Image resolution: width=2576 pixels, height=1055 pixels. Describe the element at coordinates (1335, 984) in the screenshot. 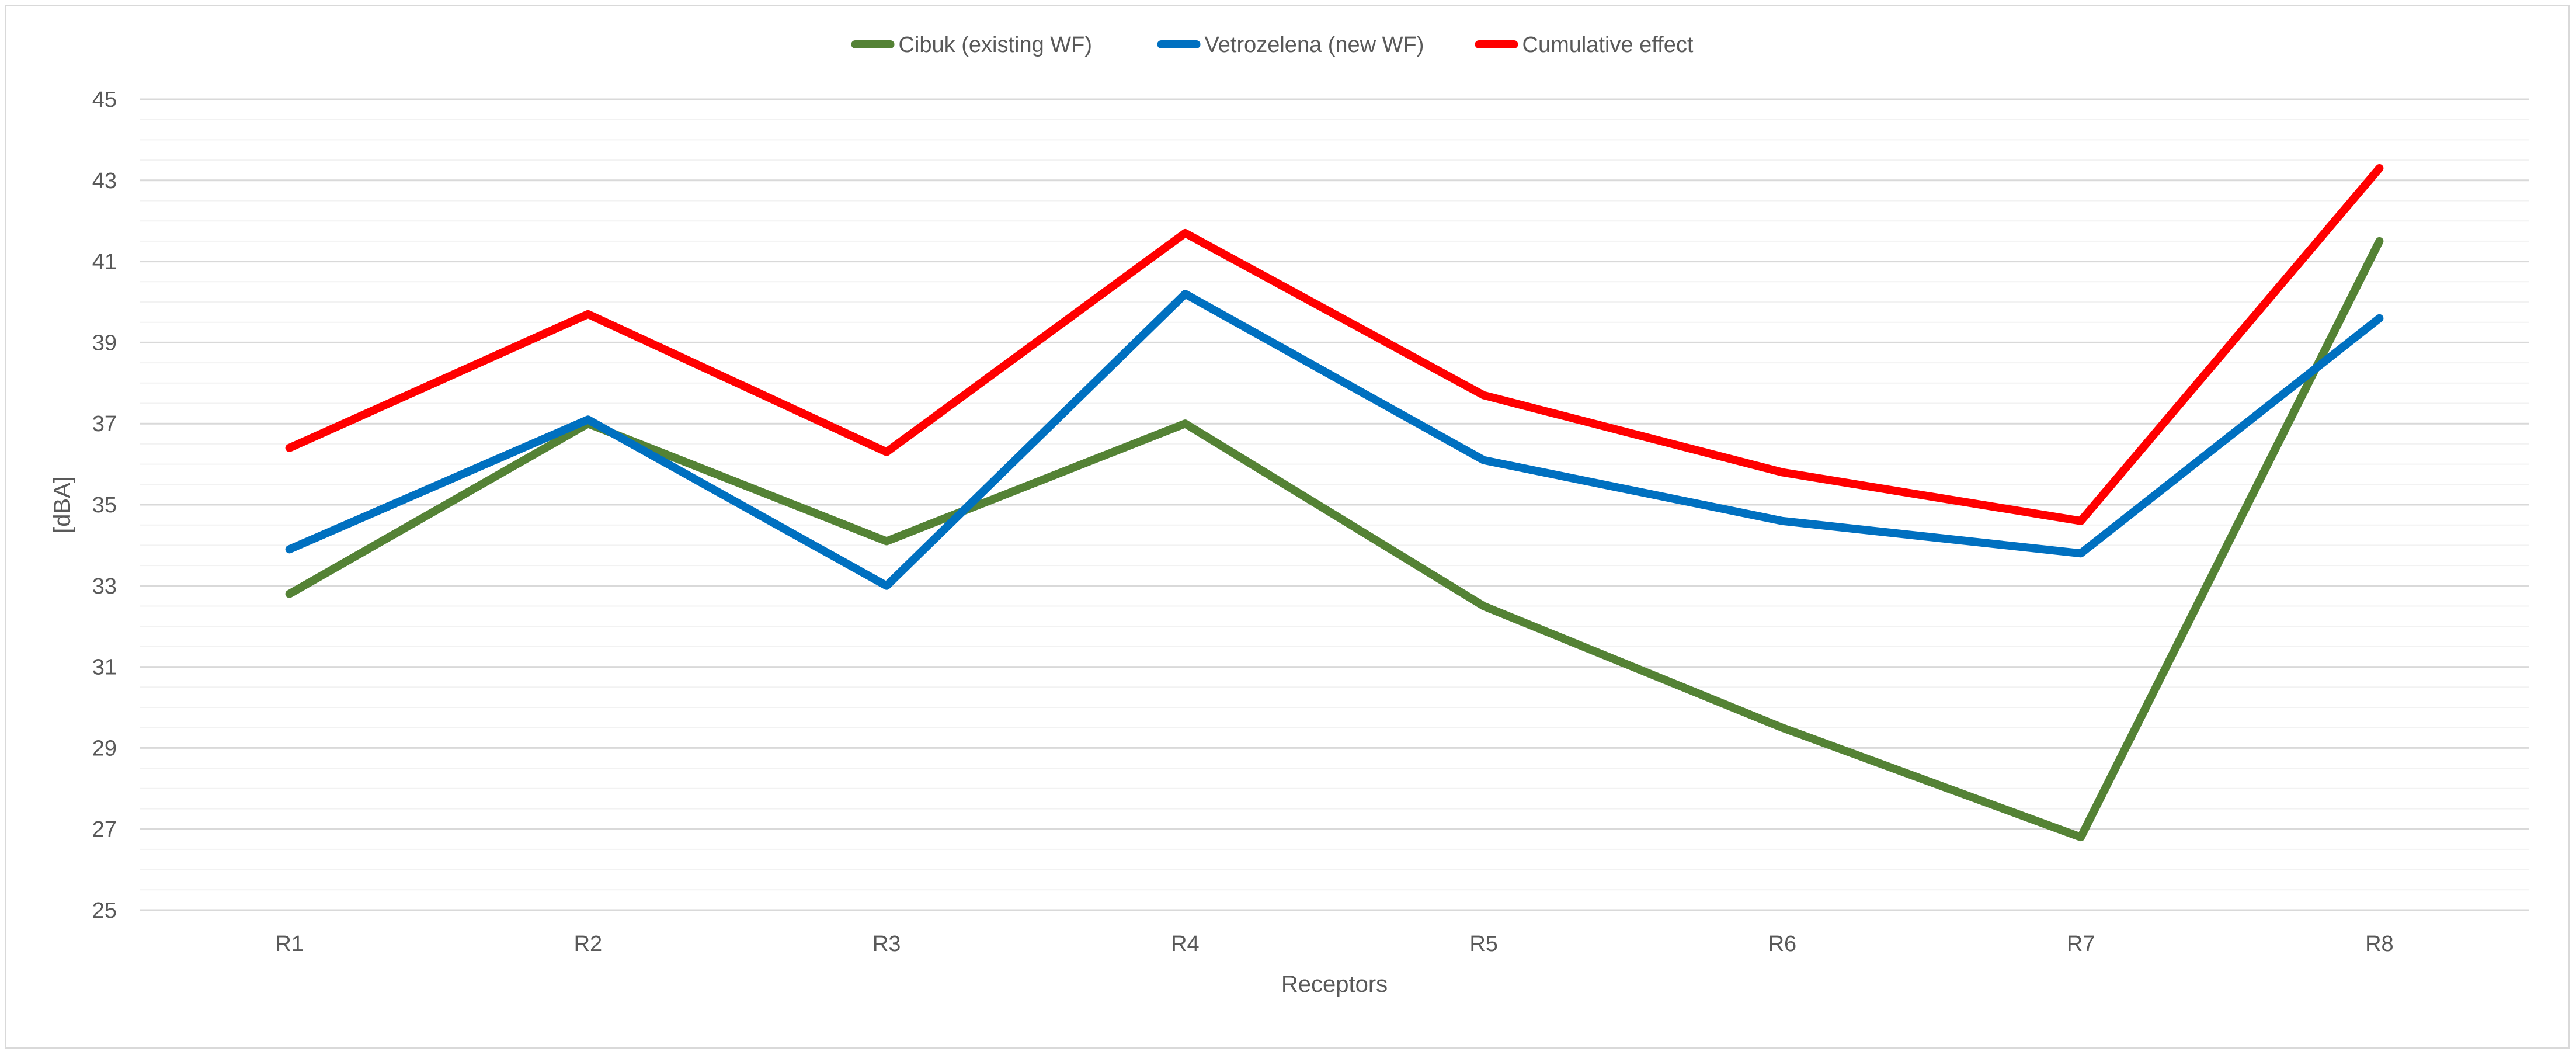

I see `x-axis-title: Receptors` at that location.